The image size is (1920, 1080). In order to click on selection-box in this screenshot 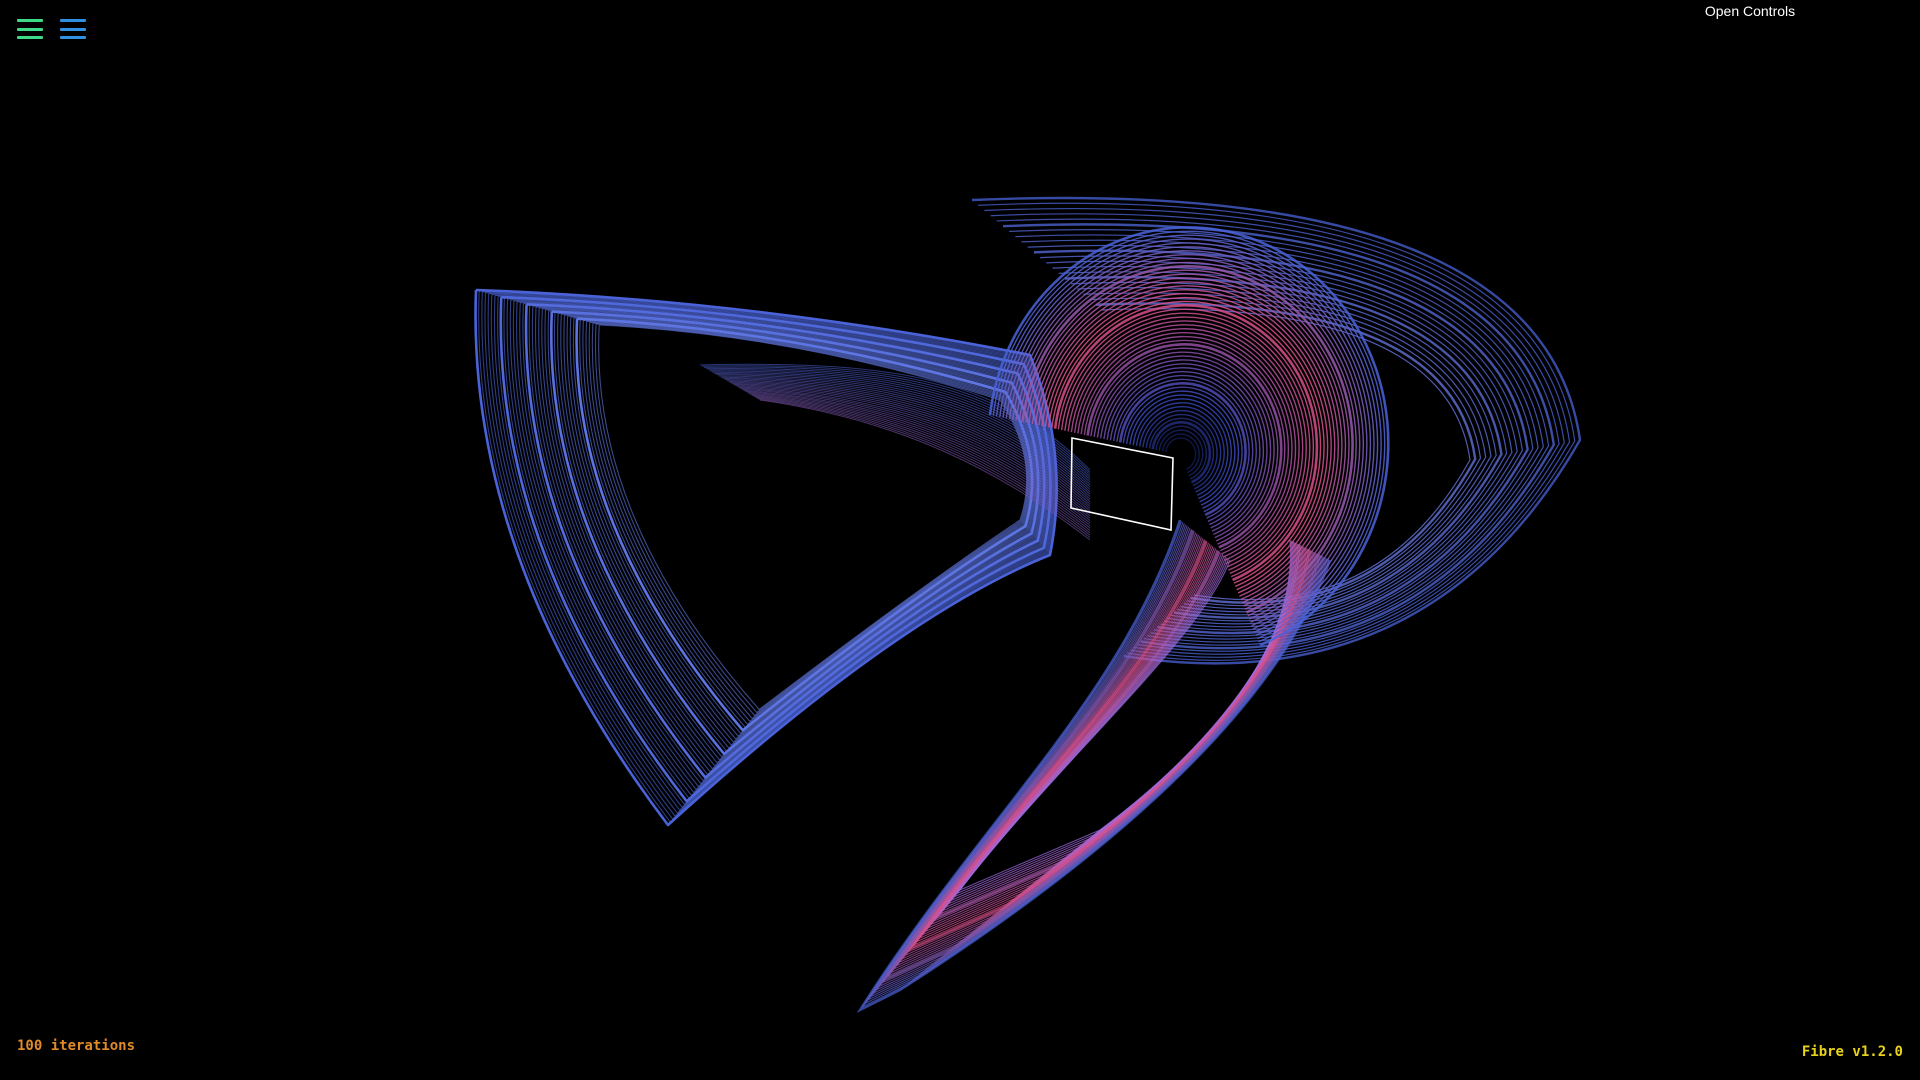, I will do `click(1122, 484)`.